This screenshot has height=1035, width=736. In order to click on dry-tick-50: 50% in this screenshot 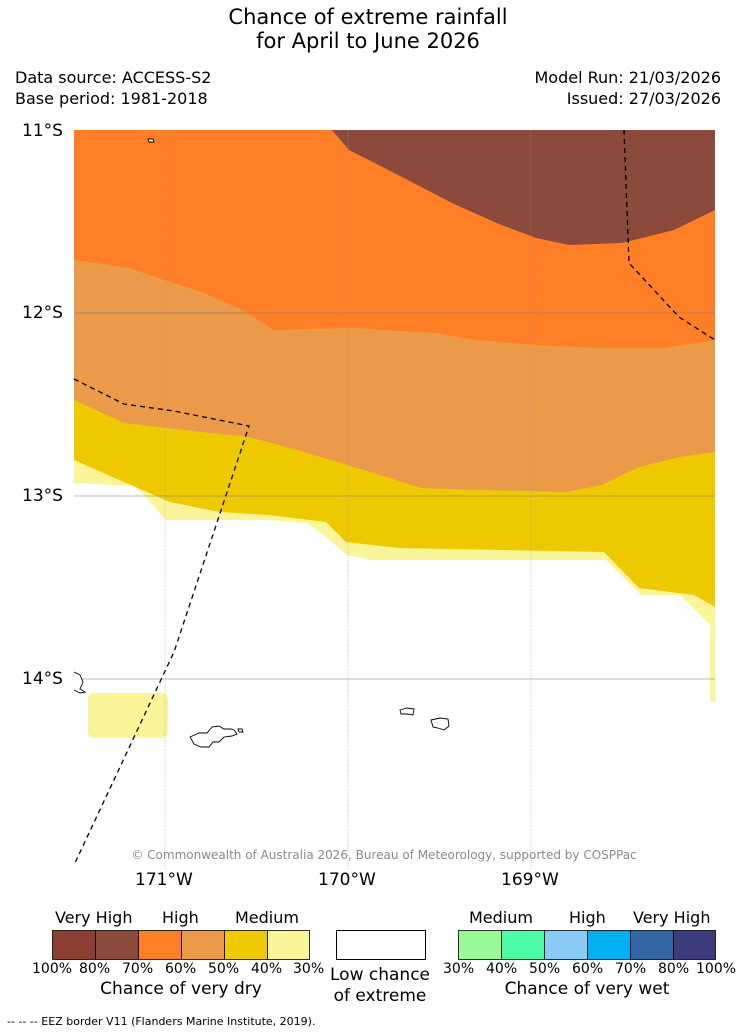, I will do `click(224, 969)`.